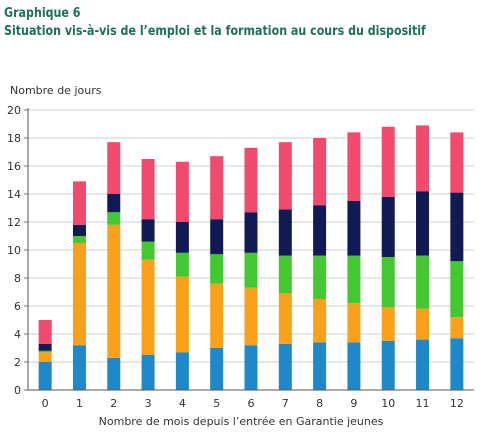 This screenshot has width=482, height=437. What do you see at coordinates (17, 390) in the screenshot?
I see `y-tick-label: 0` at bounding box center [17, 390].